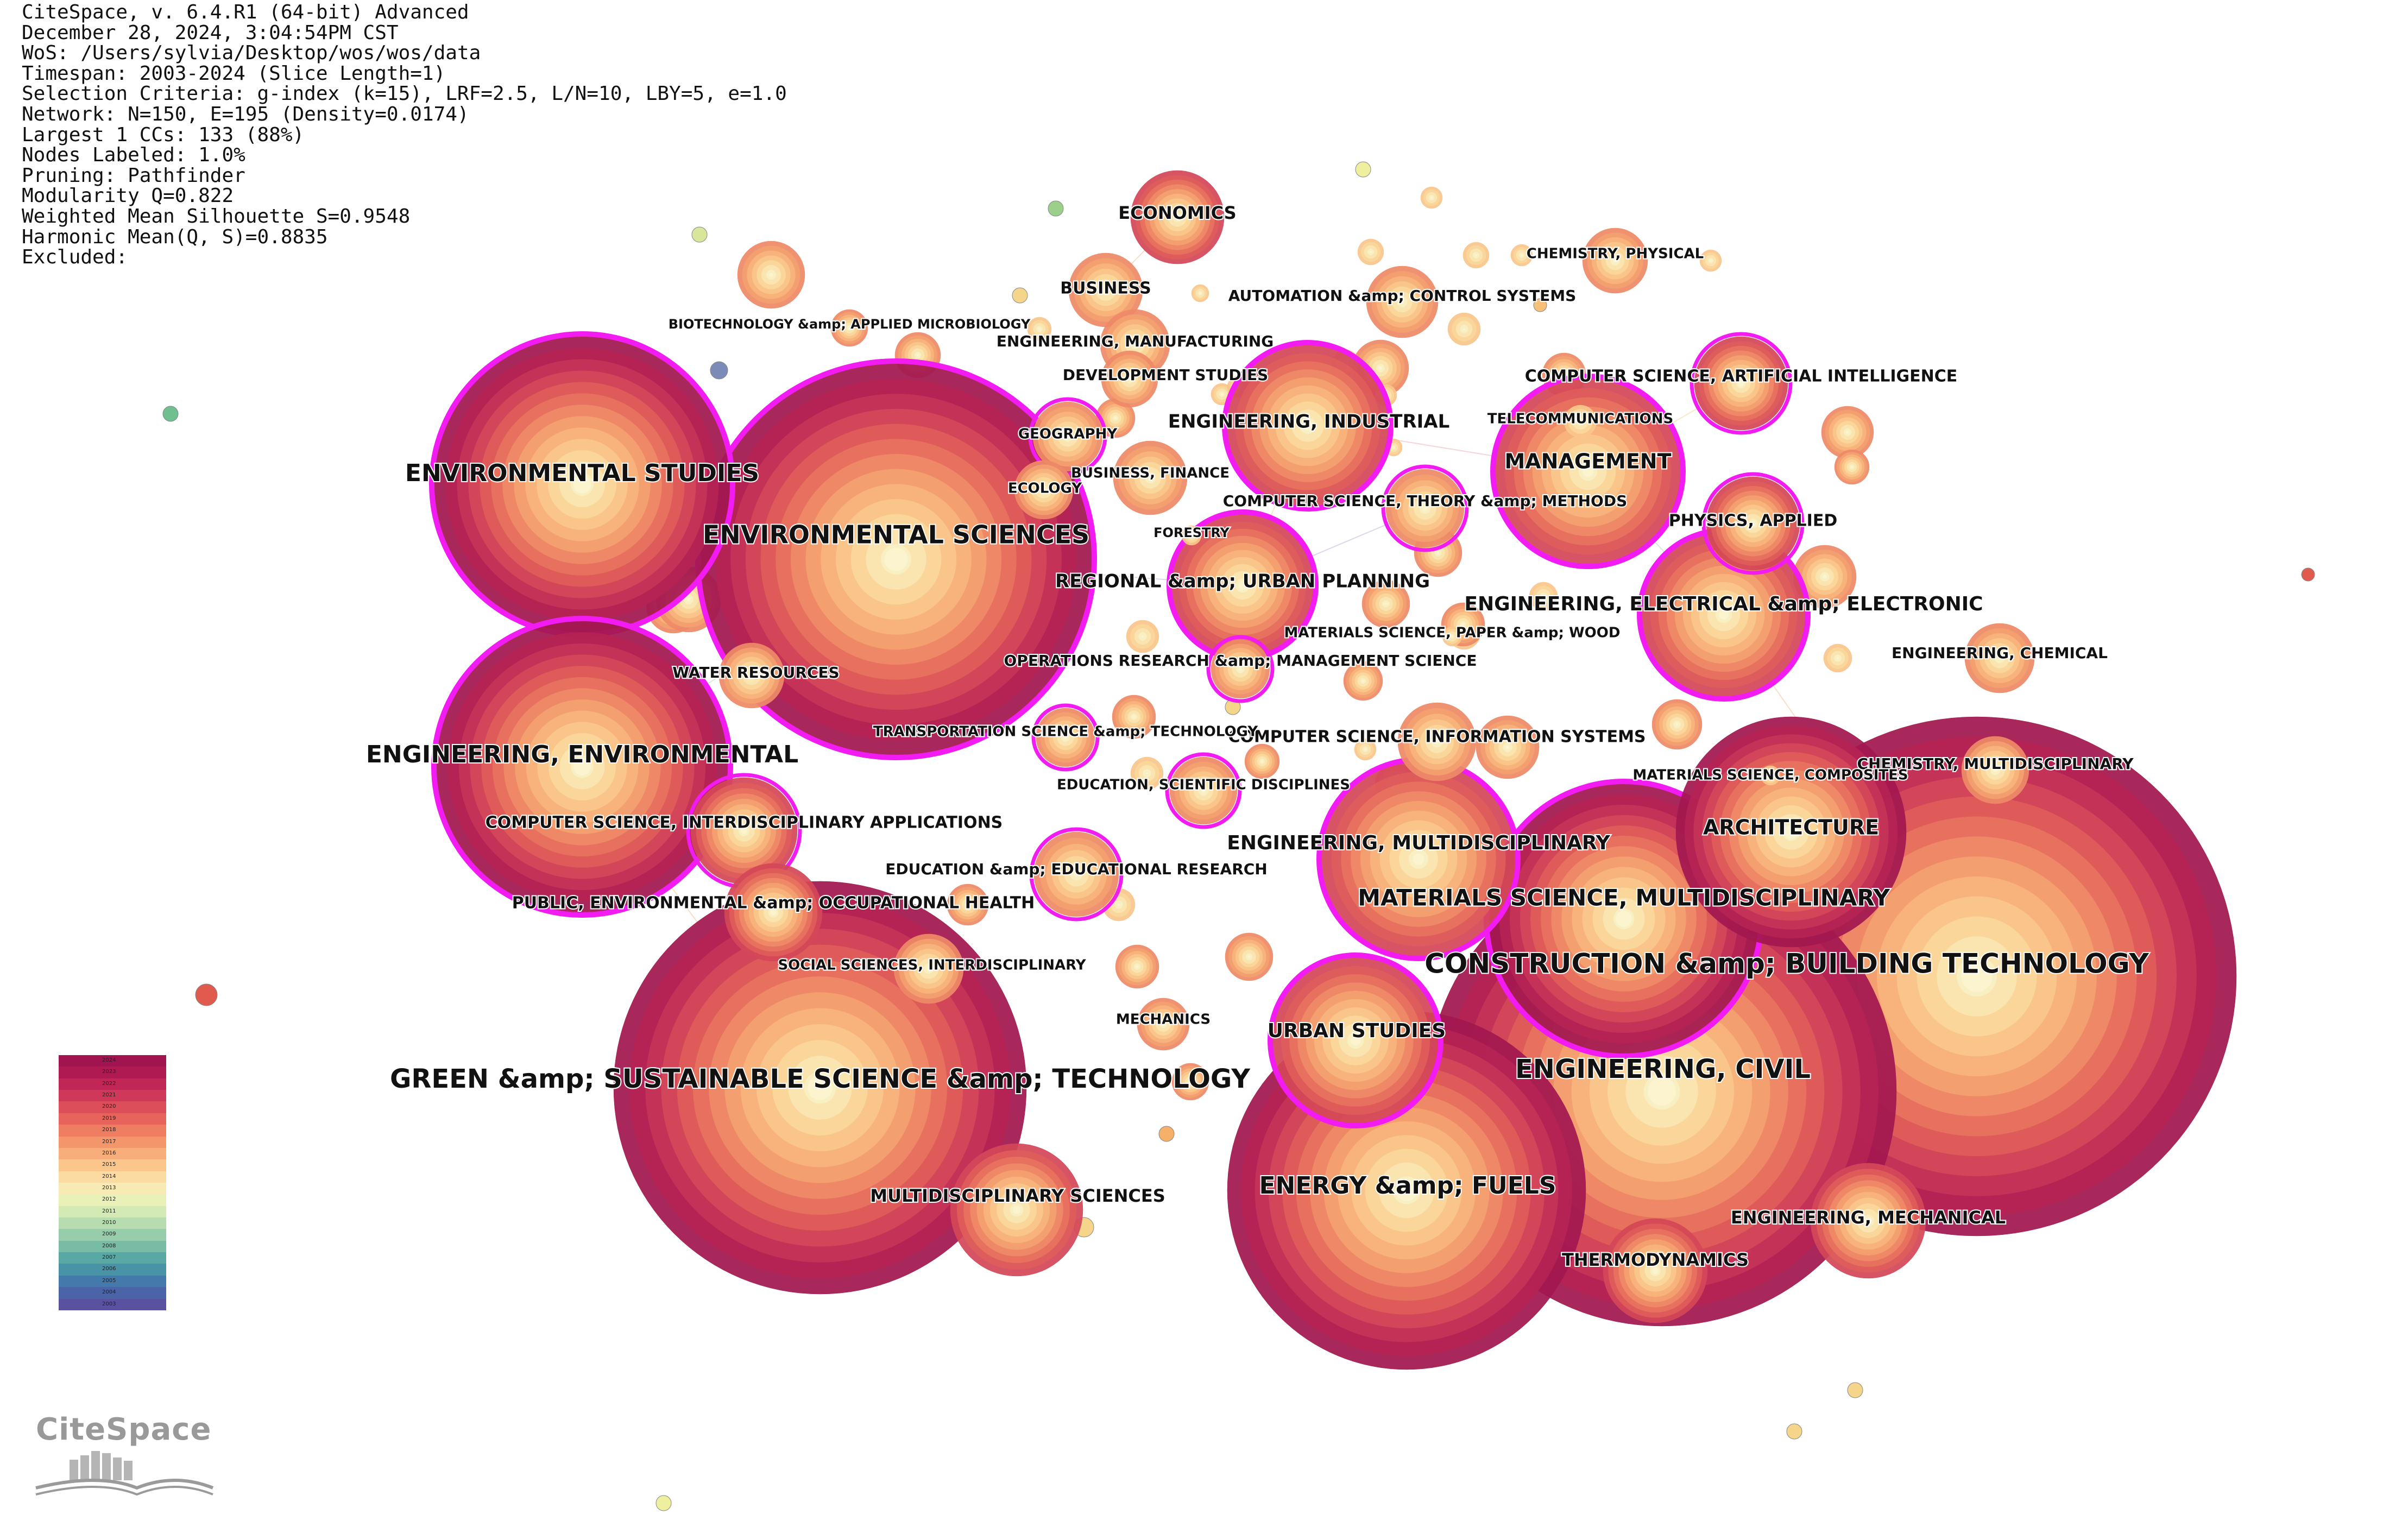  Describe the element at coordinates (774, 912) in the screenshot. I see `node-public-environmental-and-occupational-health` at that location.